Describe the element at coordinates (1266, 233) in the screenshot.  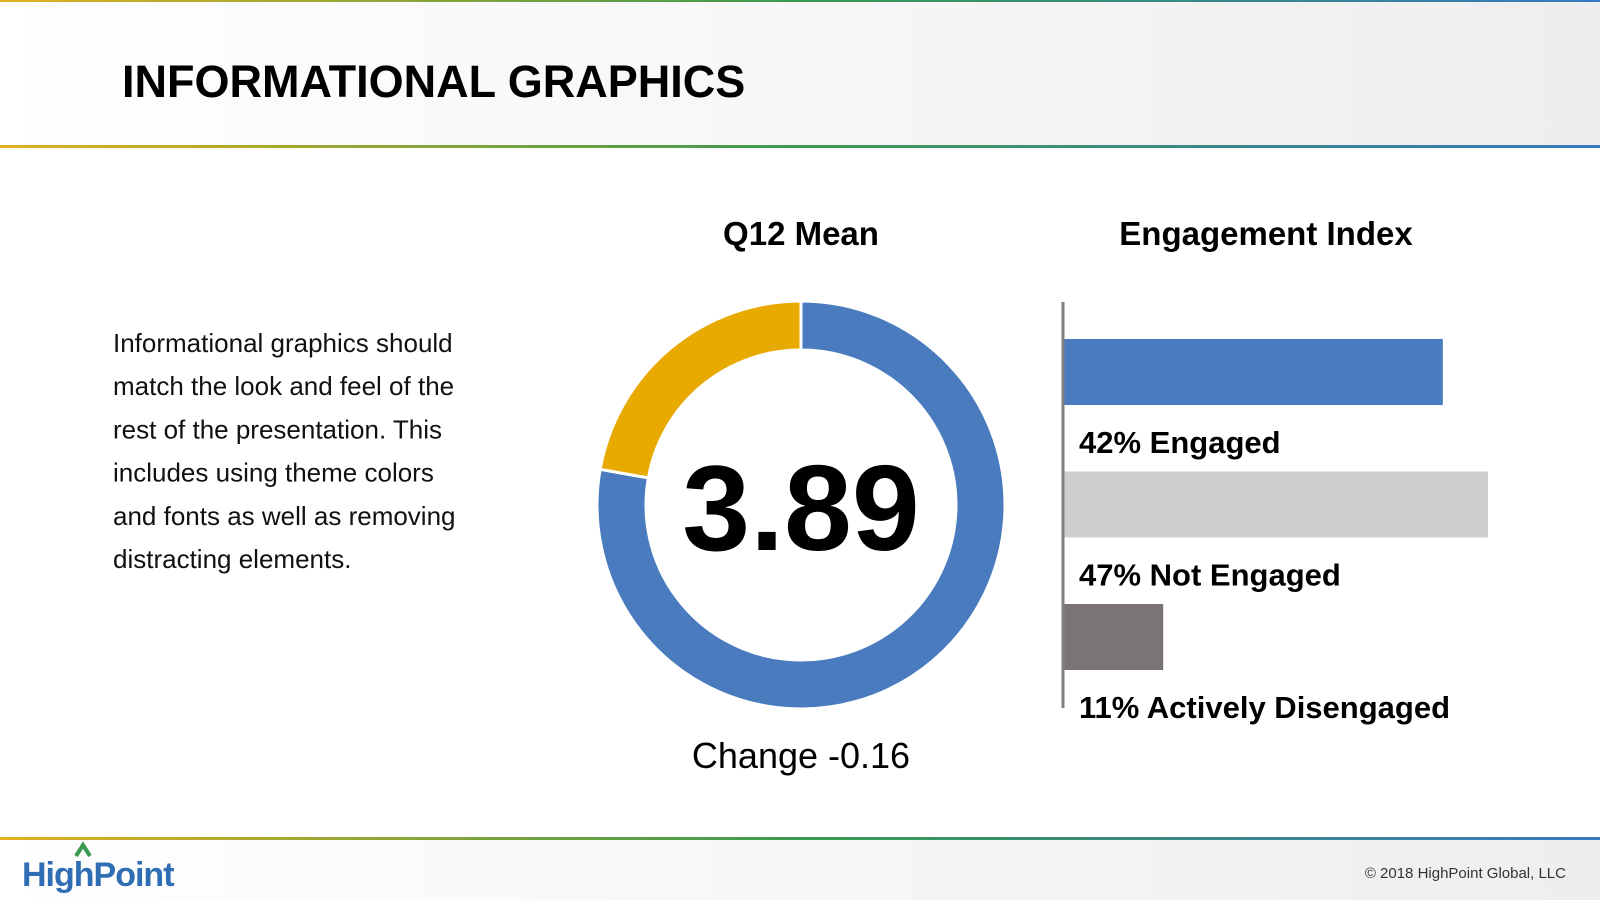
I see `chart-title: Engagement Index` at that location.